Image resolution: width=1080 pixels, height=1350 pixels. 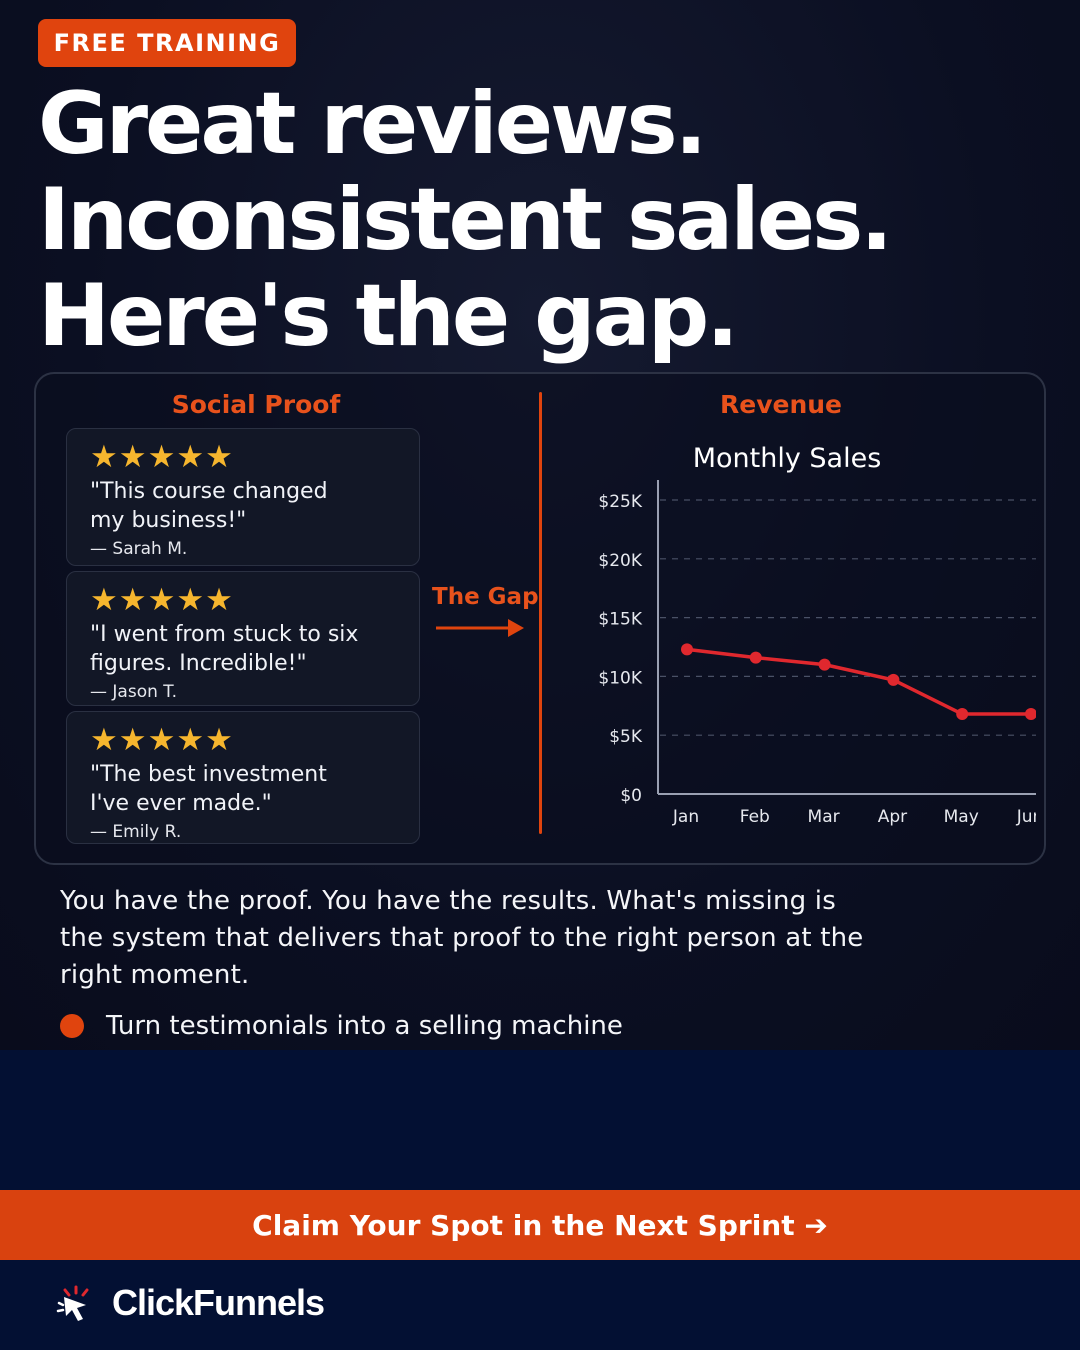 I want to click on y-tick-label: $10K, so click(x=620, y=678).